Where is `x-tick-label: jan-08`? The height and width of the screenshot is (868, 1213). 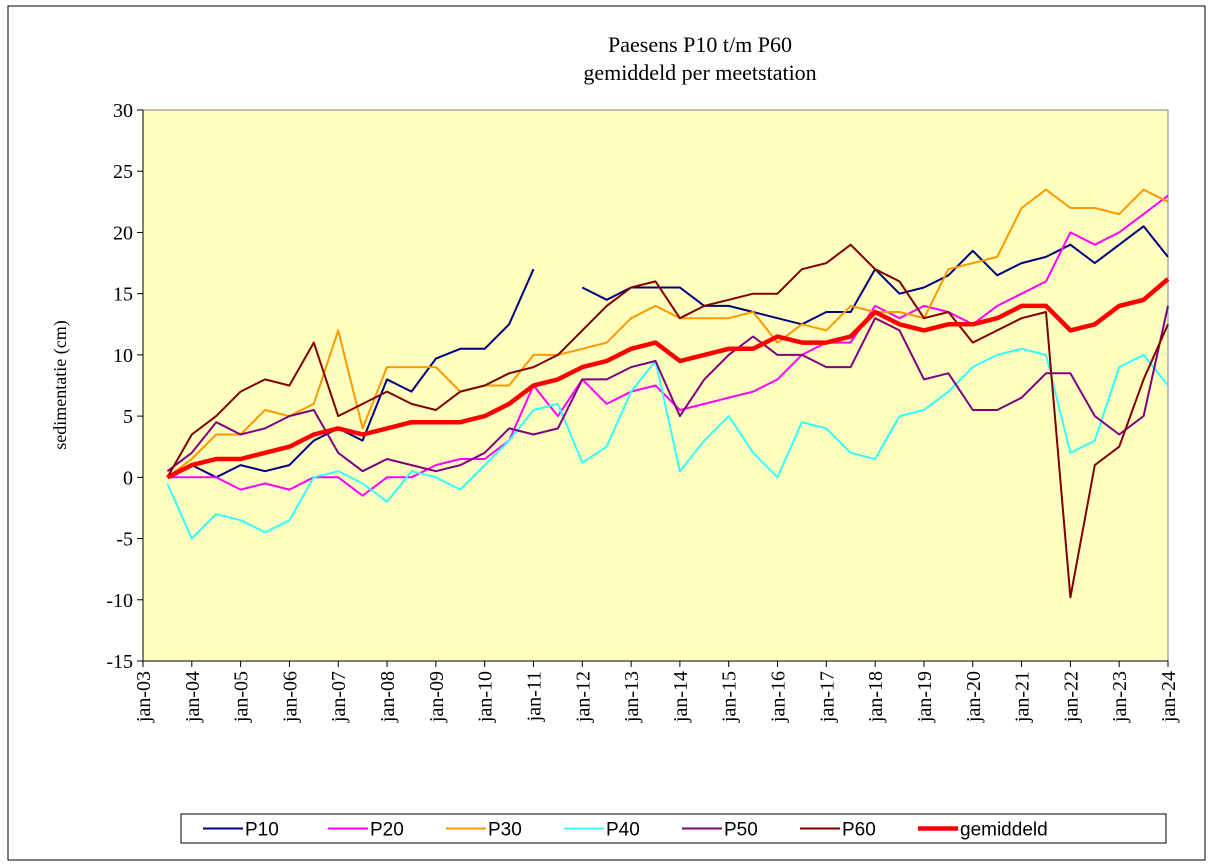
x-tick-label: jan-08 is located at coordinates (388, 697).